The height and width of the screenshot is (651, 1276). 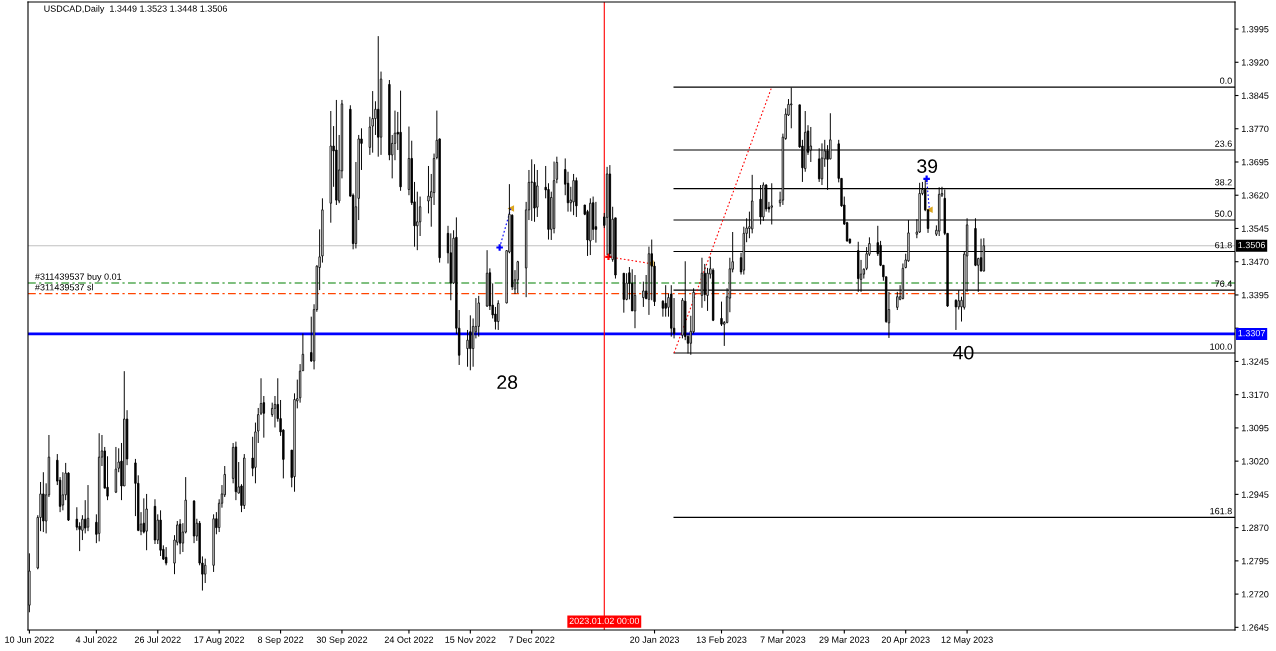 What do you see at coordinates (844, 639) in the screenshot?
I see `x-tick-label: 29 Mar 2023` at bounding box center [844, 639].